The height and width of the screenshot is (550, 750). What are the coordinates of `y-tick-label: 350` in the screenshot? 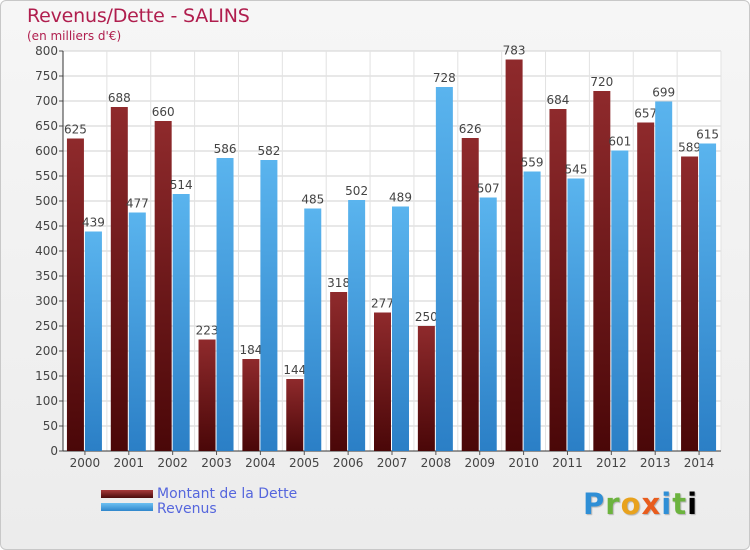 It's located at (46, 276).